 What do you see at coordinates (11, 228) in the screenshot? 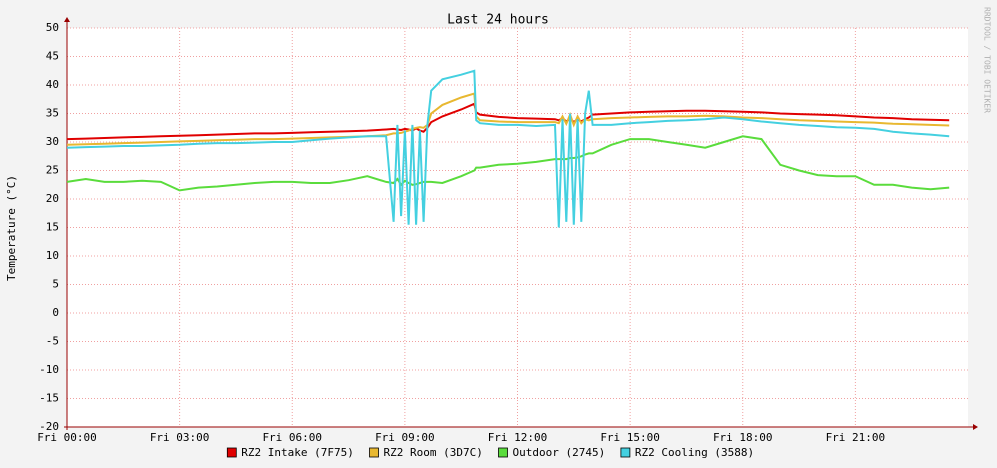
I see `y-axis-label: Temperature (°C)` at bounding box center [11, 228].